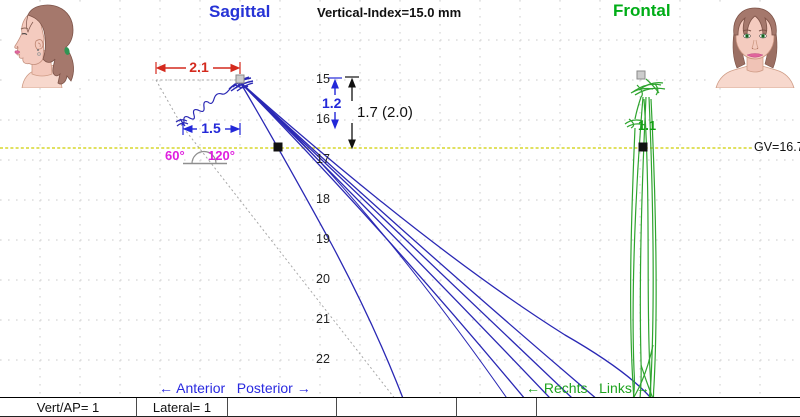  Describe the element at coordinates (240, 11) in the screenshot. I see `sagittal-view-title: Sagittal` at that location.